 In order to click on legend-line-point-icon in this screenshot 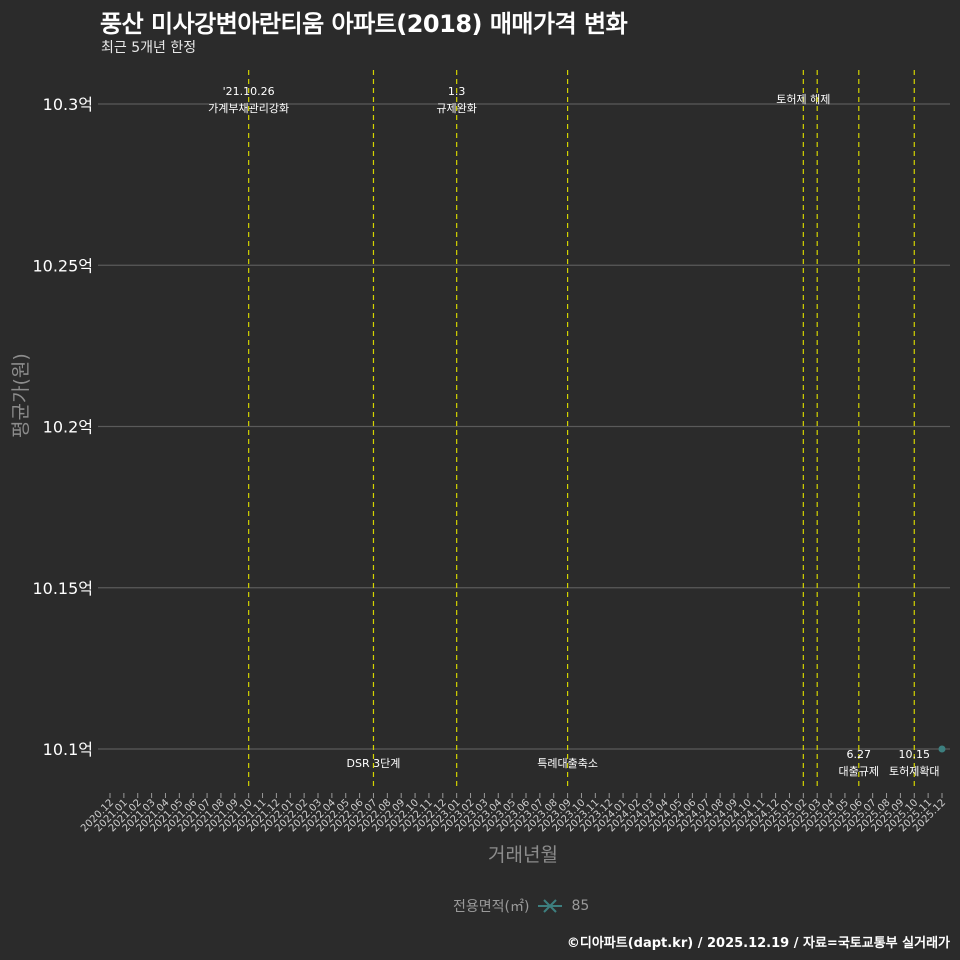, I will do `click(550, 906)`.